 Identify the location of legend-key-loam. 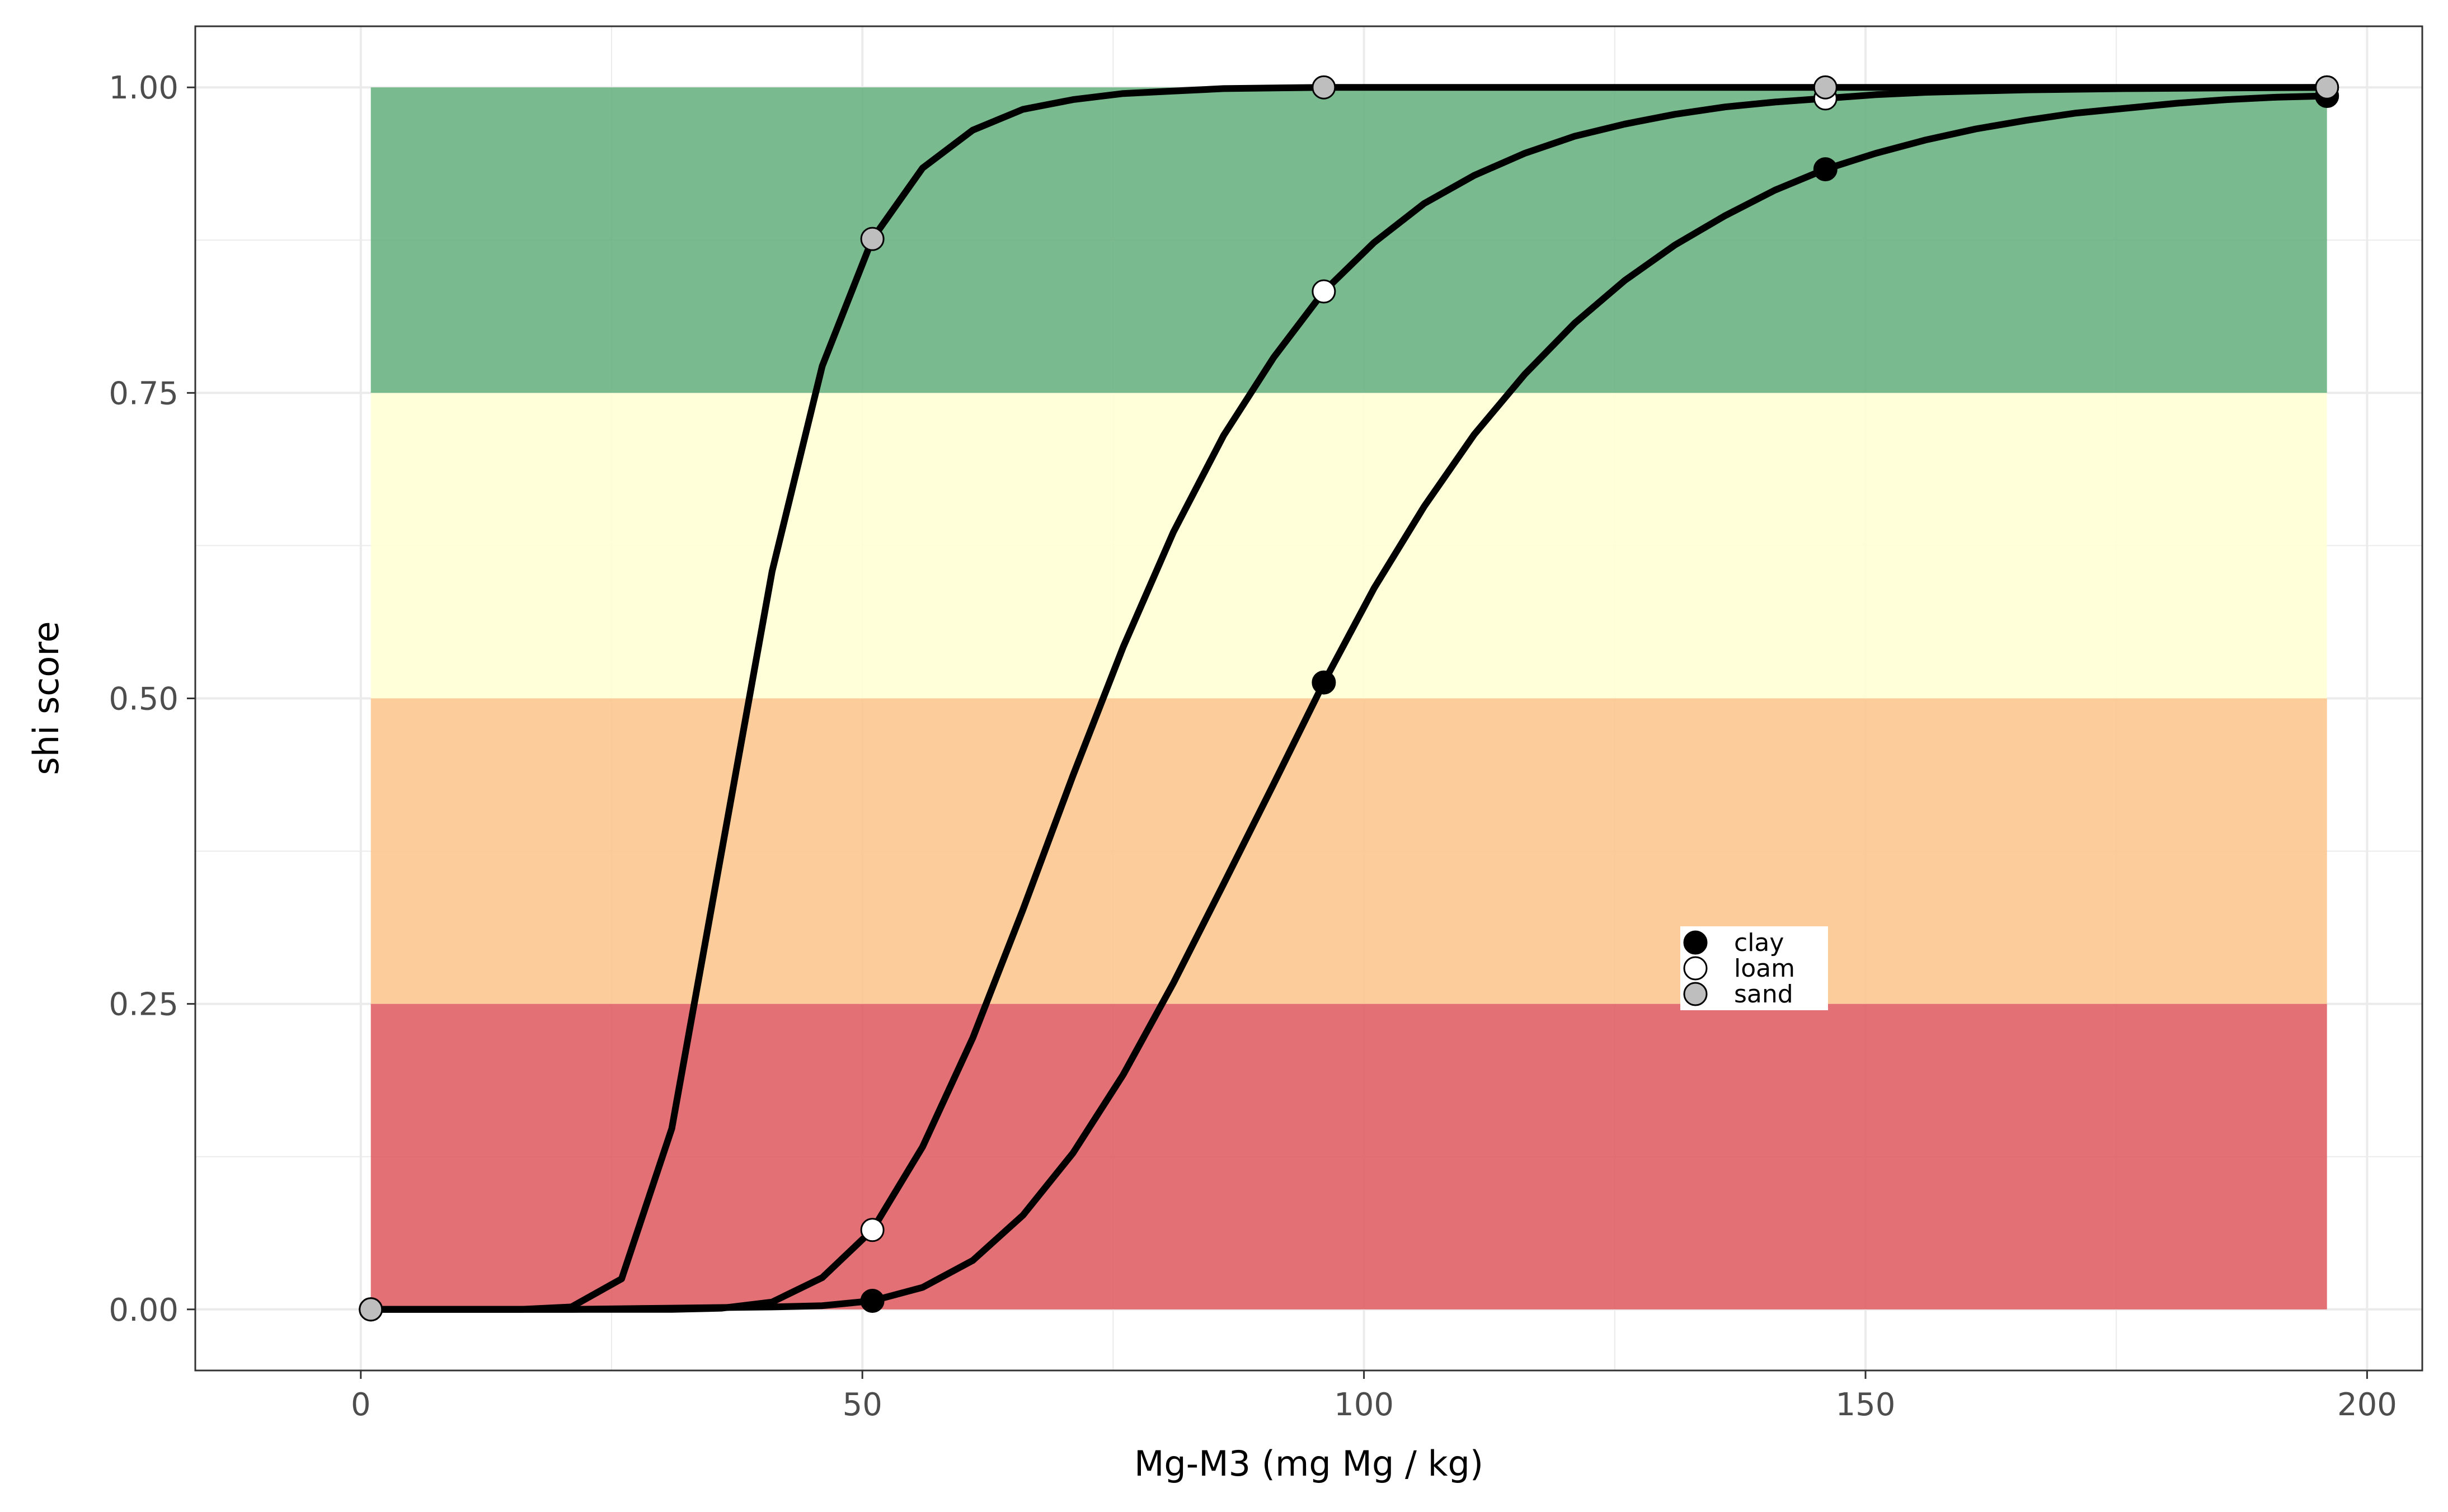
(1695, 969).